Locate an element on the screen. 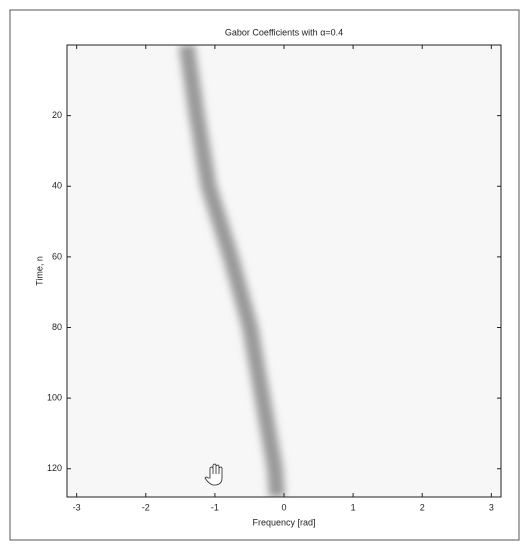  x-tick-label: 2 is located at coordinates (422, 507).